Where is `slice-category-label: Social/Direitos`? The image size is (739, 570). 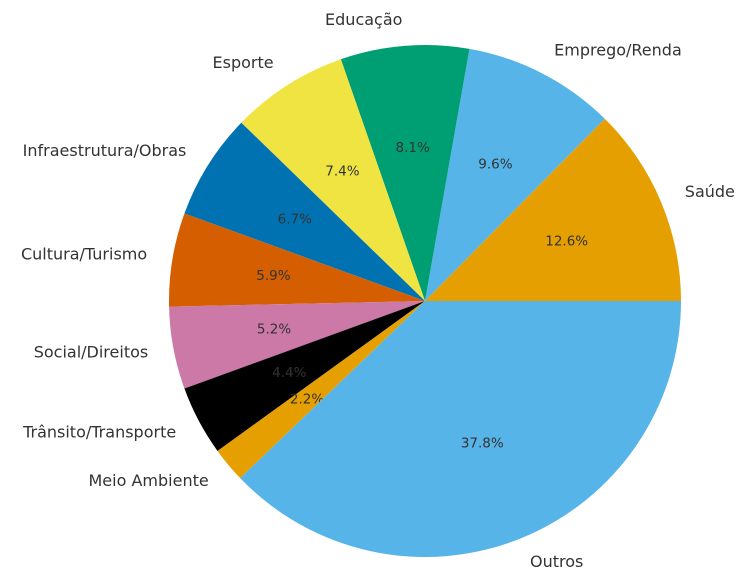 slice-category-label: Social/Direitos is located at coordinates (91, 351).